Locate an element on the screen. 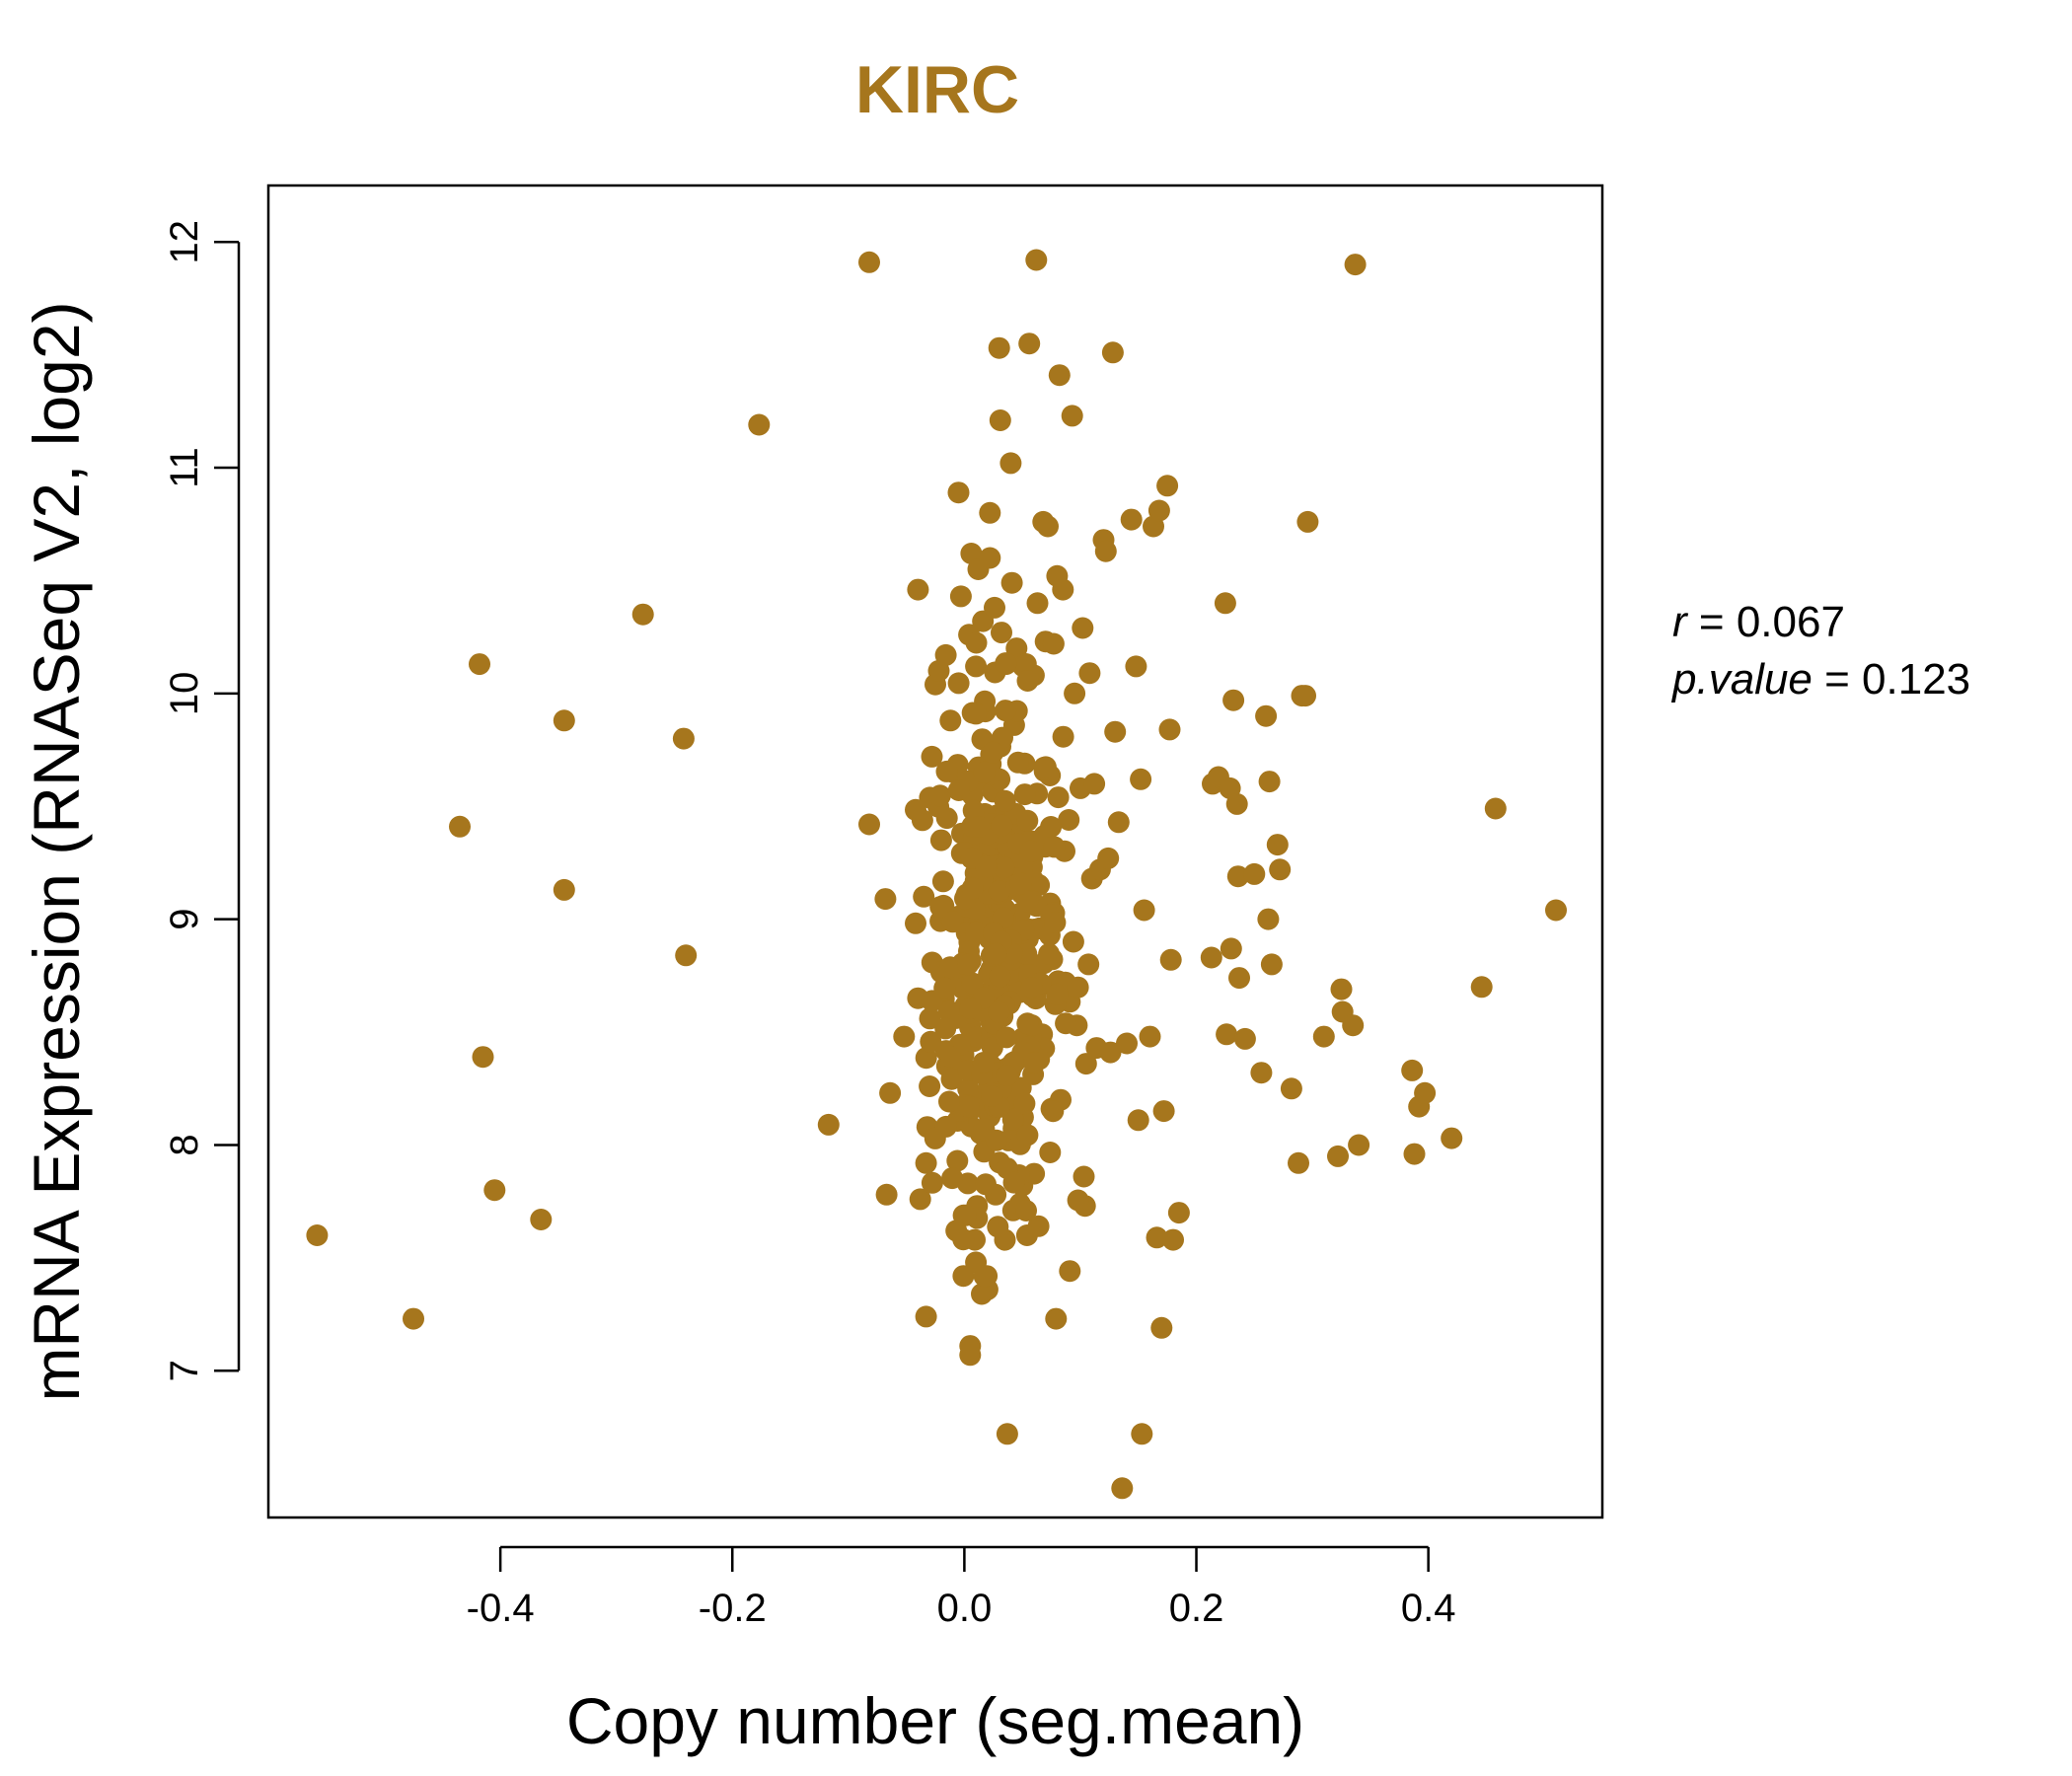  x-tick-label: 0.4 is located at coordinates (1429, 1609).